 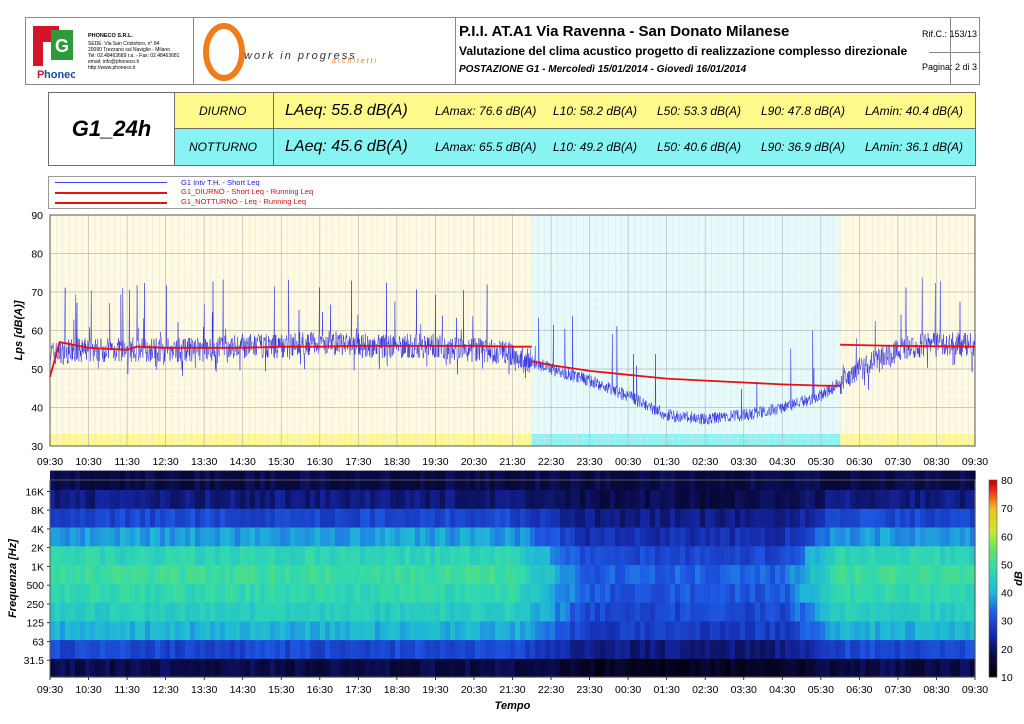 I want to click on series-running-leq-notturno, so click(x=686, y=373).